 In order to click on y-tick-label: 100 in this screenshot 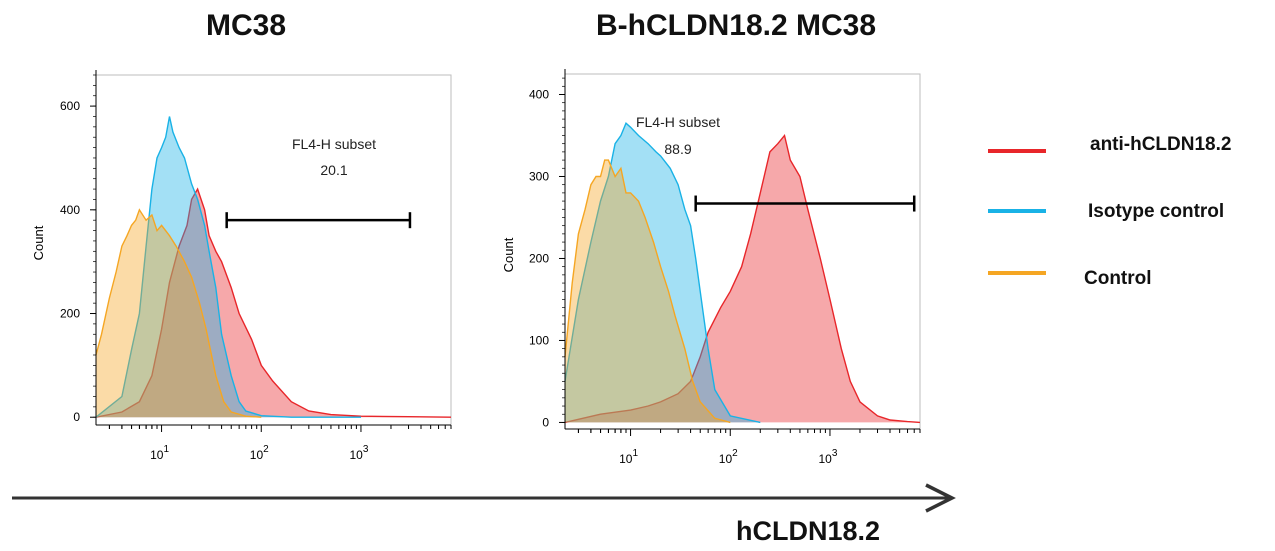, I will do `click(539, 340)`.